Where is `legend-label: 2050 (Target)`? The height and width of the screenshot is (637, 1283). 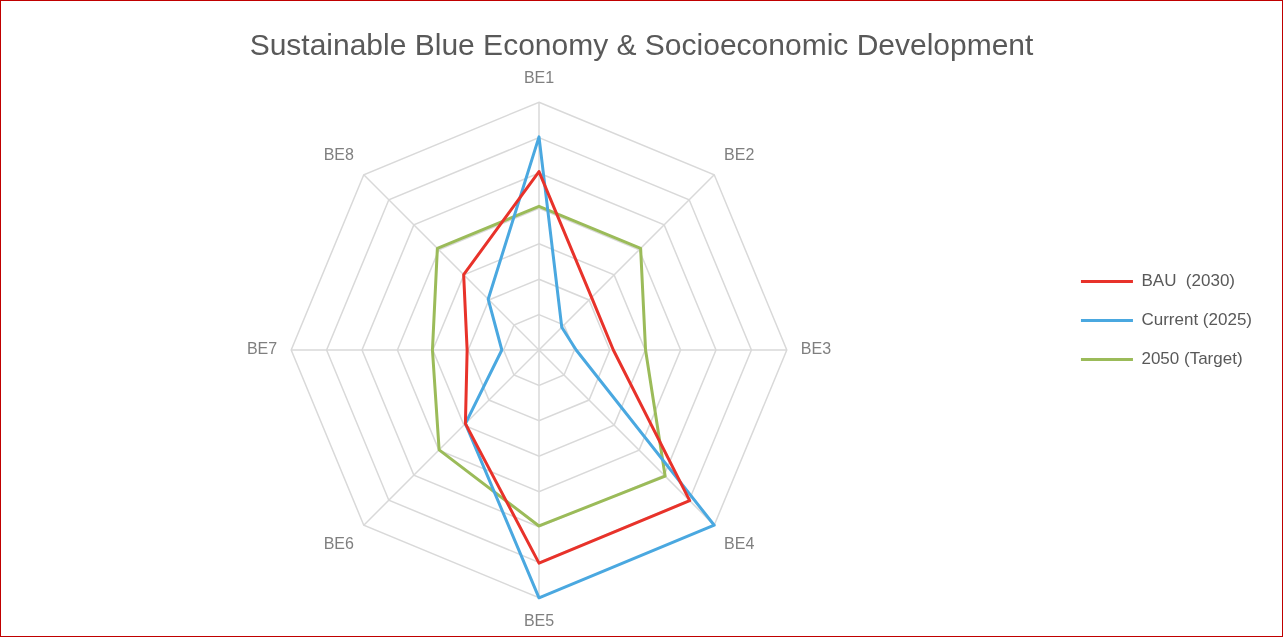 legend-label: 2050 (Target) is located at coordinates (1192, 359).